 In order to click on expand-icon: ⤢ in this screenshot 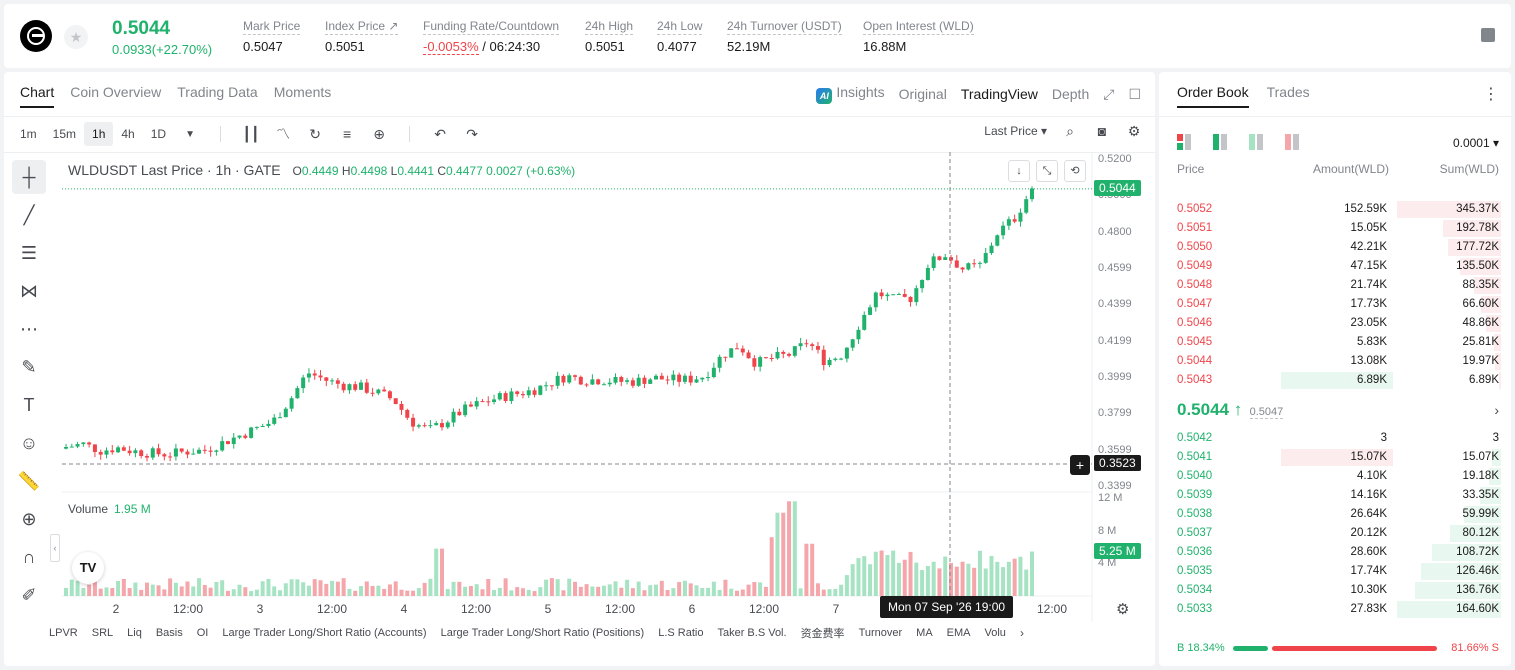, I will do `click(1109, 93)`.